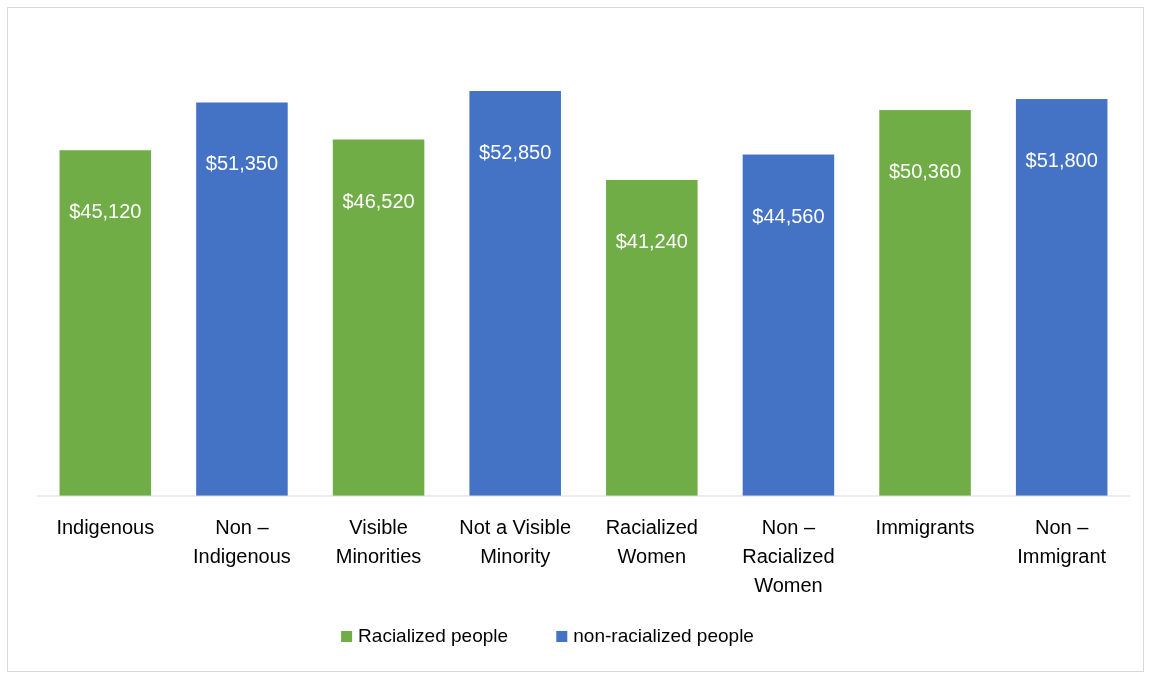 The image size is (1151, 674). Describe the element at coordinates (105, 527) in the screenshot. I see `x-tick-label: Indigenous` at that location.